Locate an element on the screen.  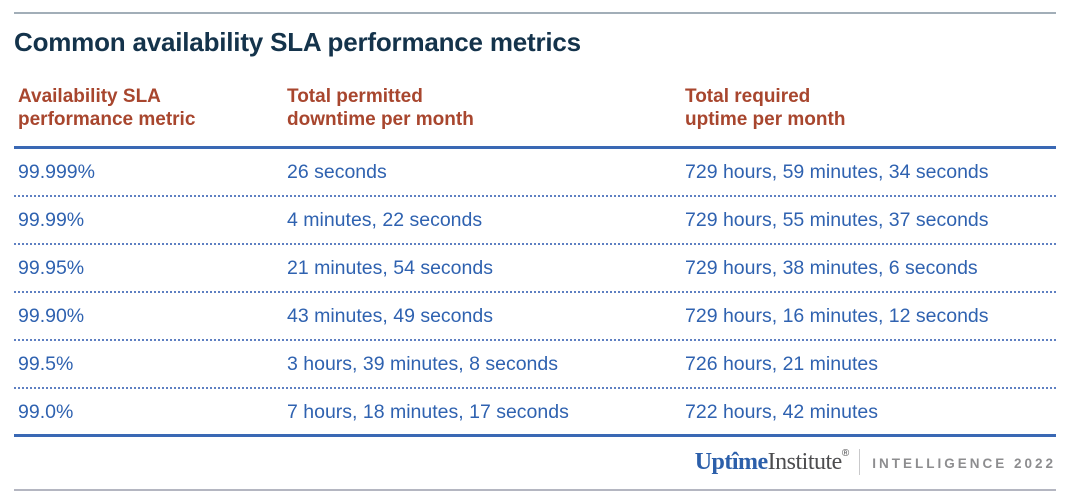
footer-brand: Uptîme Institute ® INTELLIGENCE 2022 is located at coordinates (535, 462).